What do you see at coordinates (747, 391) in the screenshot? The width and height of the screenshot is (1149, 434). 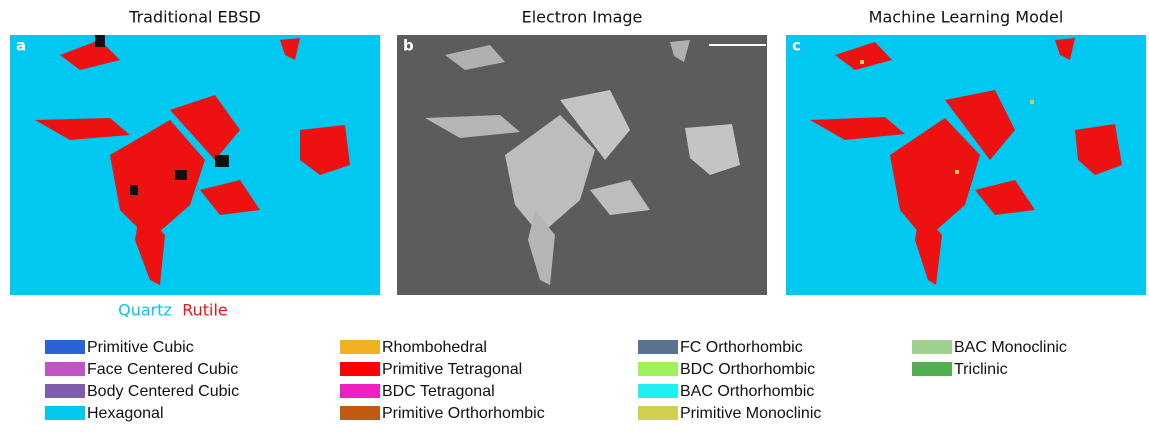 I see `legend-label: BAC Orthorhombic` at bounding box center [747, 391].